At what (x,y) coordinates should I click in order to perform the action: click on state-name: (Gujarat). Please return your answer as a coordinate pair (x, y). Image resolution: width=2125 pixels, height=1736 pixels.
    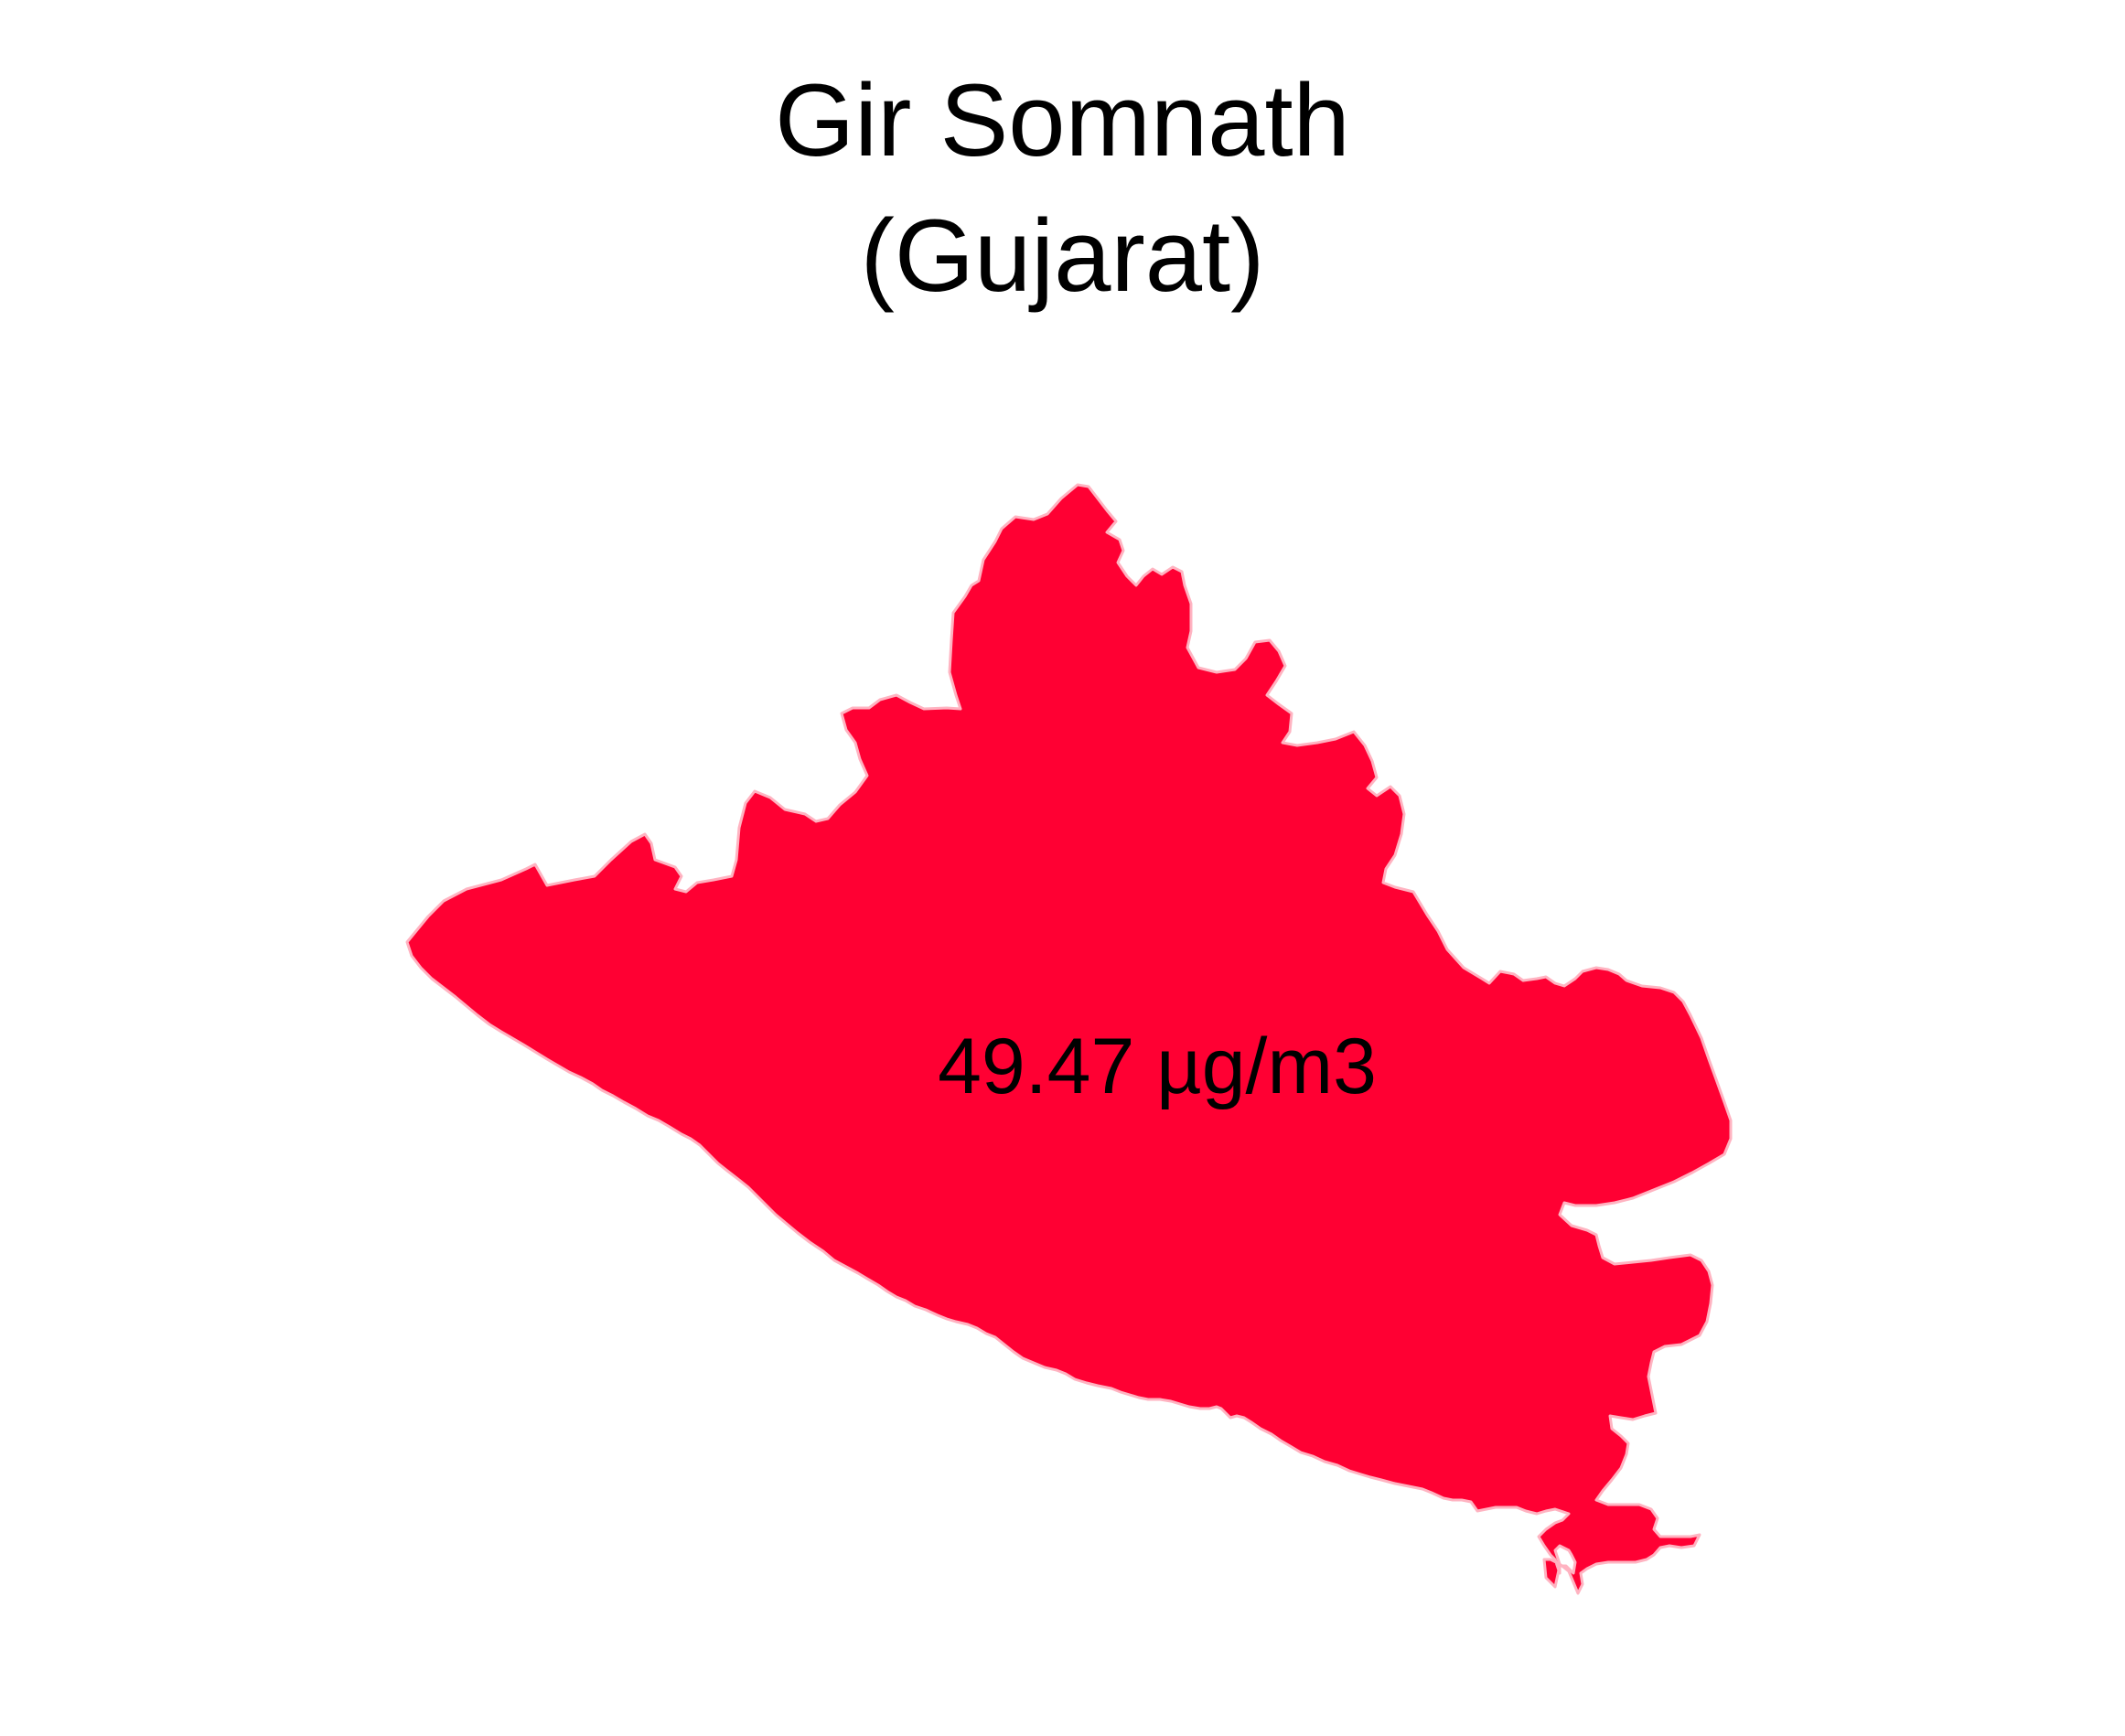
    Looking at the image, I should click on (1062, 256).